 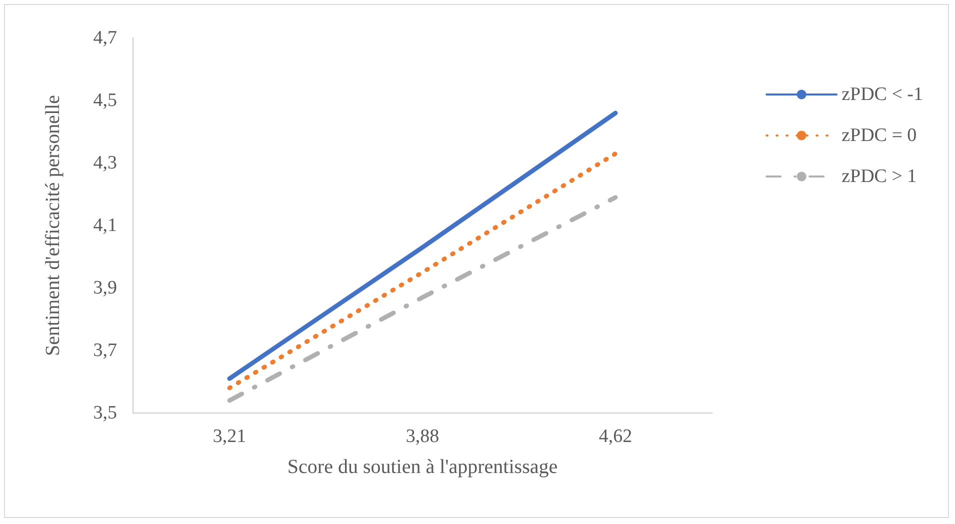 I want to click on x-tick-label: 3,21, so click(x=229, y=436).